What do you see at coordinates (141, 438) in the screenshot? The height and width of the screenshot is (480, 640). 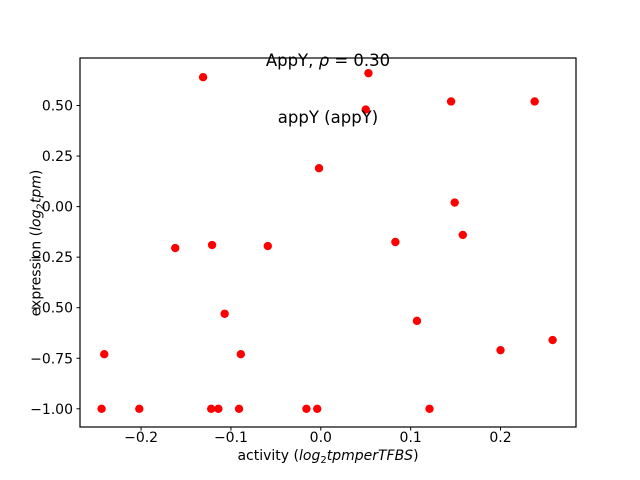 I see `x-tick-label: −0.2` at bounding box center [141, 438].